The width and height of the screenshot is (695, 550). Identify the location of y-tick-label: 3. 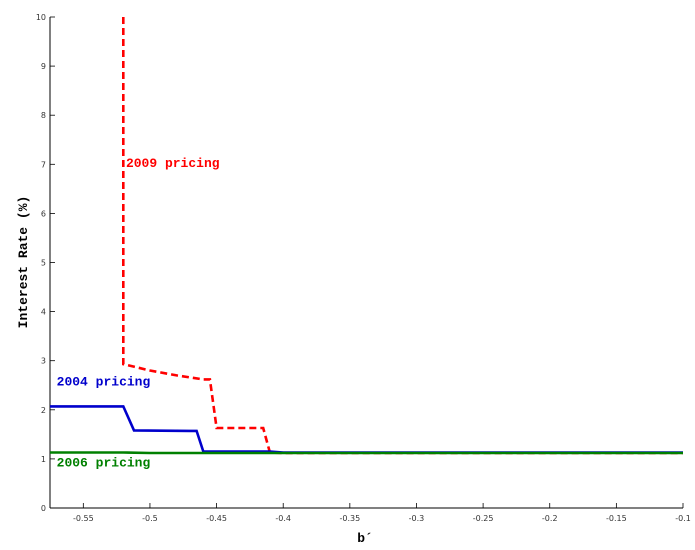
(43, 361).